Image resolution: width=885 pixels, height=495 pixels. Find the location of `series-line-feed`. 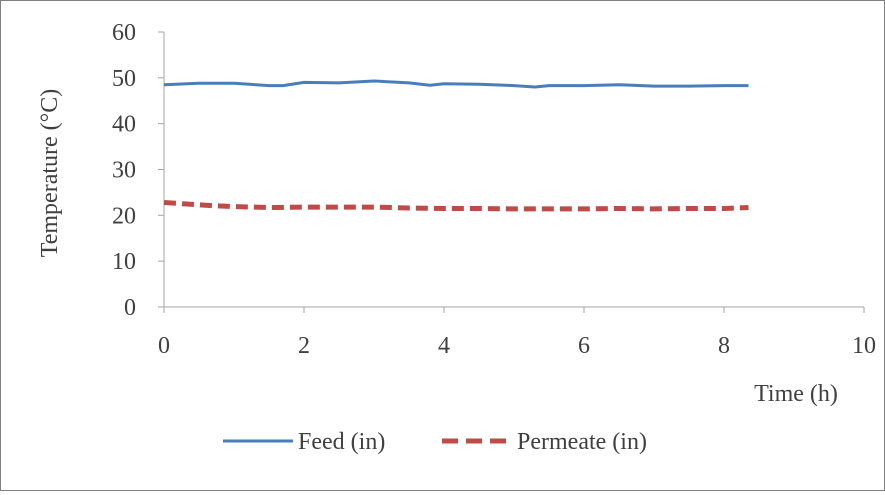

series-line-feed is located at coordinates (456, 84).